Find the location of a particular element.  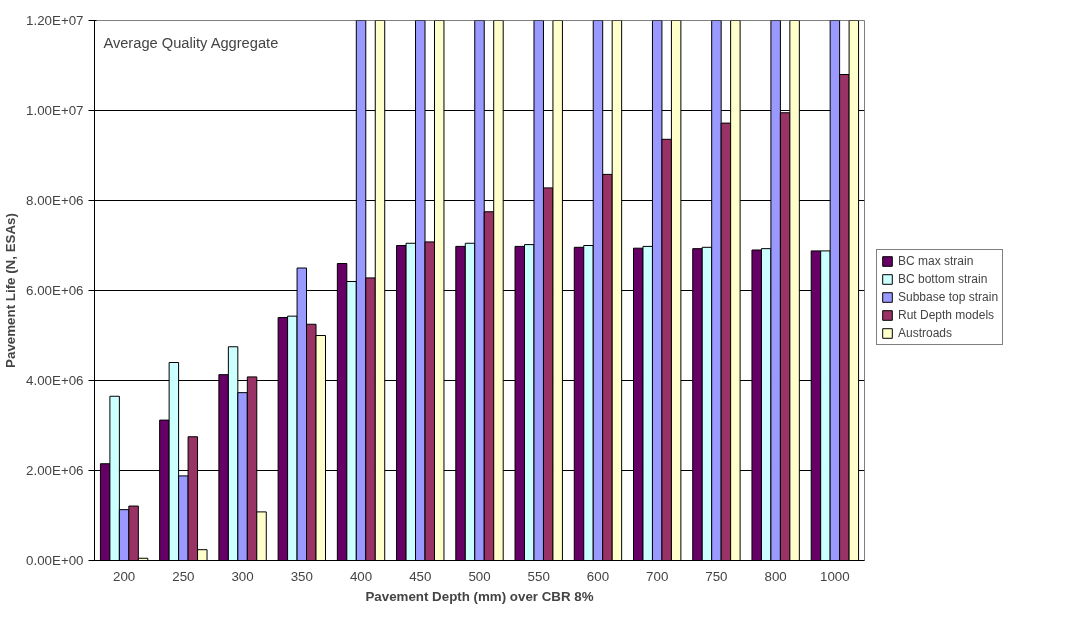

y-axis-title: Pavement Life (N, ESAs) is located at coordinates (11, 290).